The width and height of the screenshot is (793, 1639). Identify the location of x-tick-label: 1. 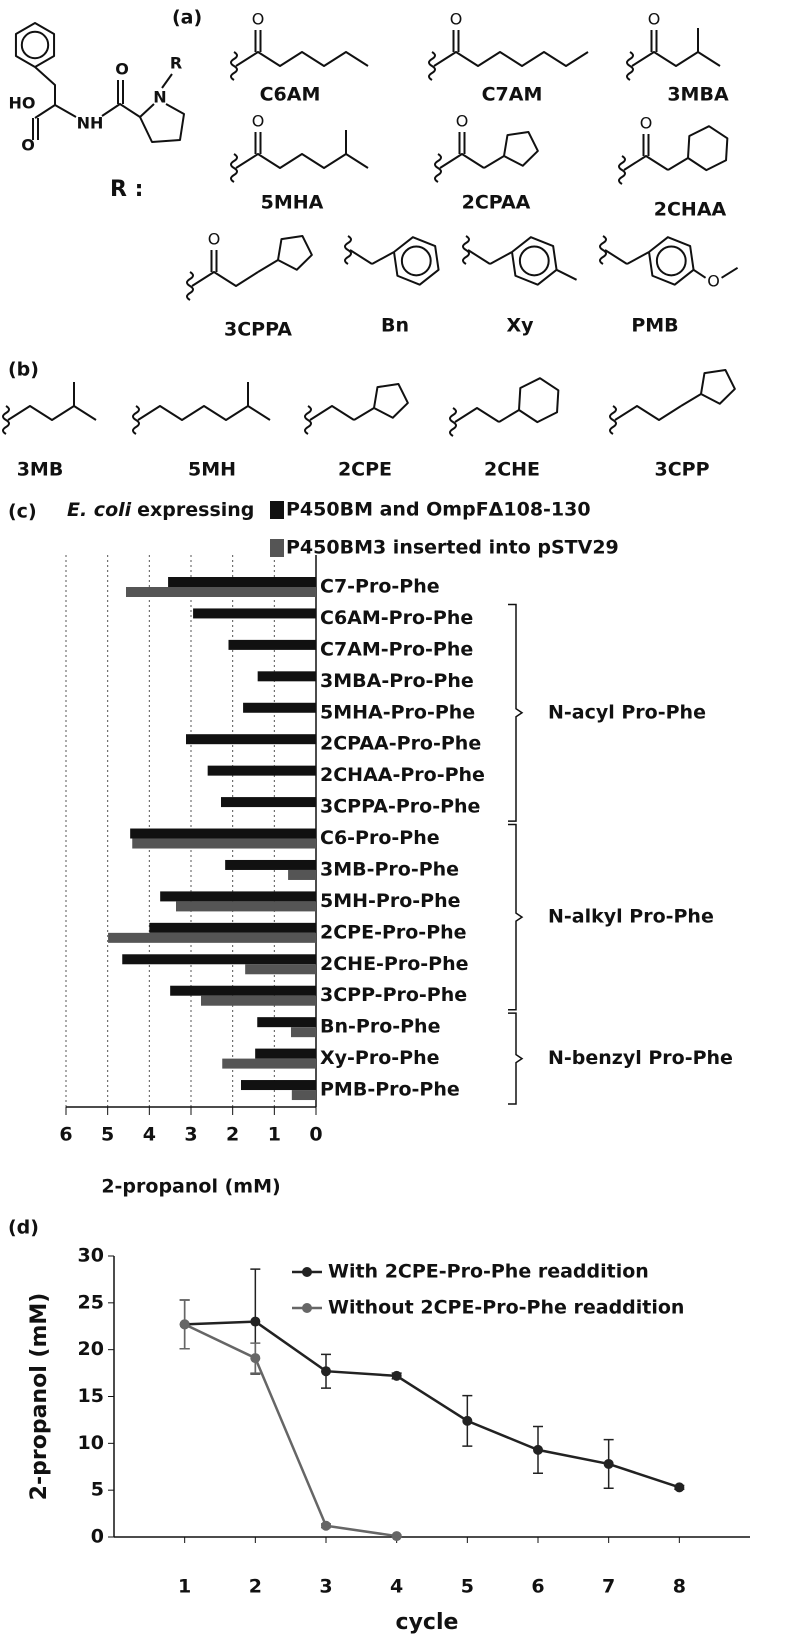
(184, 1587).